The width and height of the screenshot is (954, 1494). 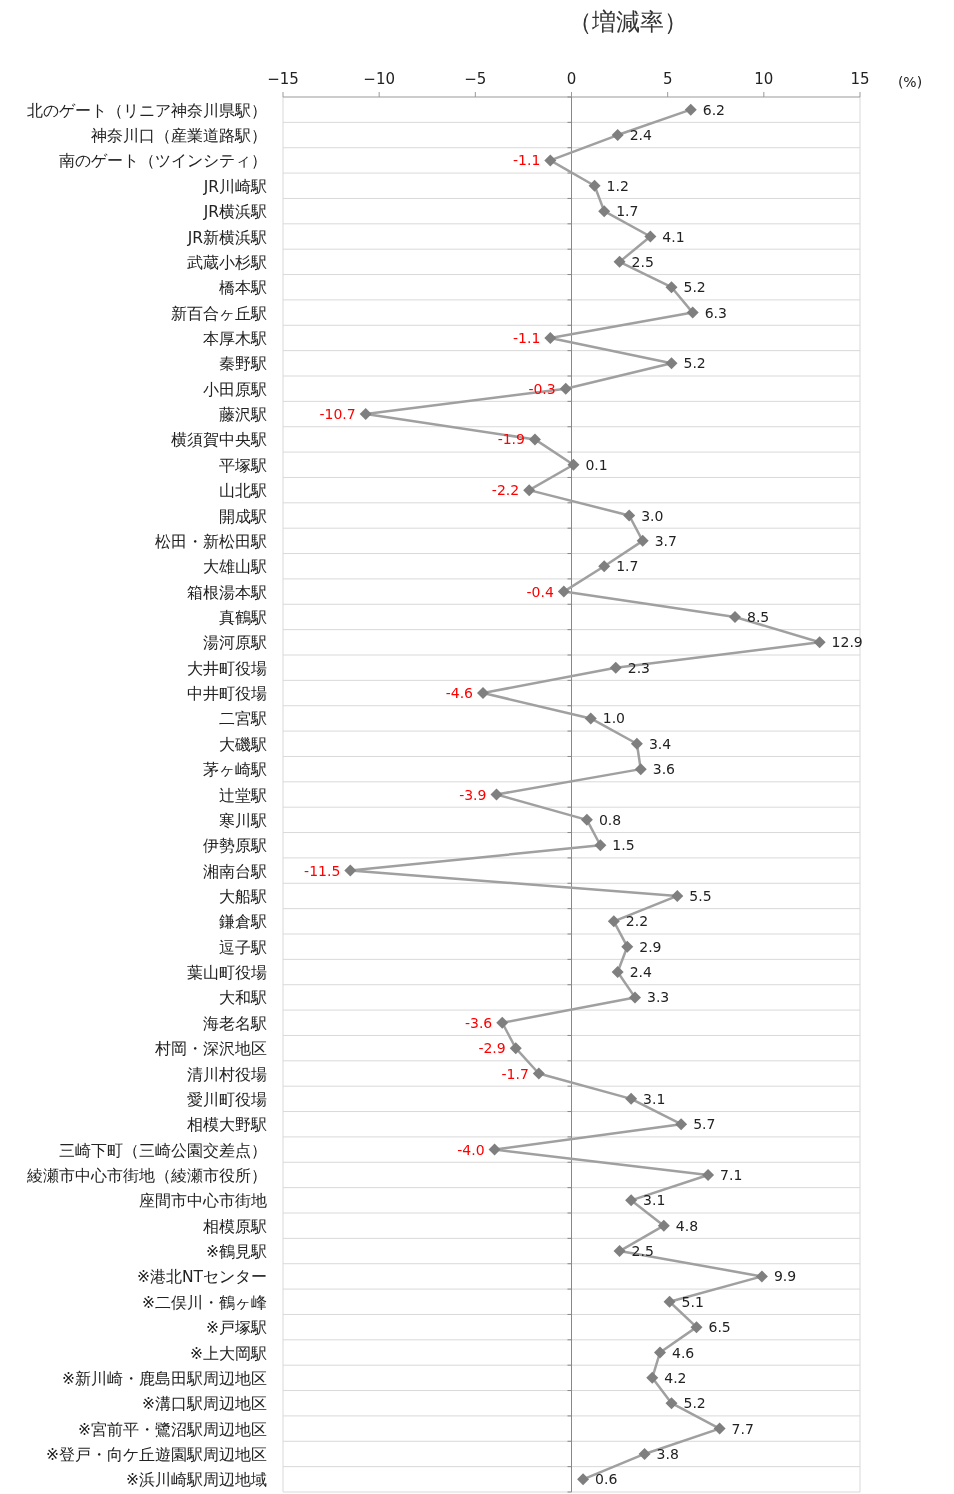 What do you see at coordinates (613, 718) in the screenshot?
I see `data-label: 1.0` at bounding box center [613, 718].